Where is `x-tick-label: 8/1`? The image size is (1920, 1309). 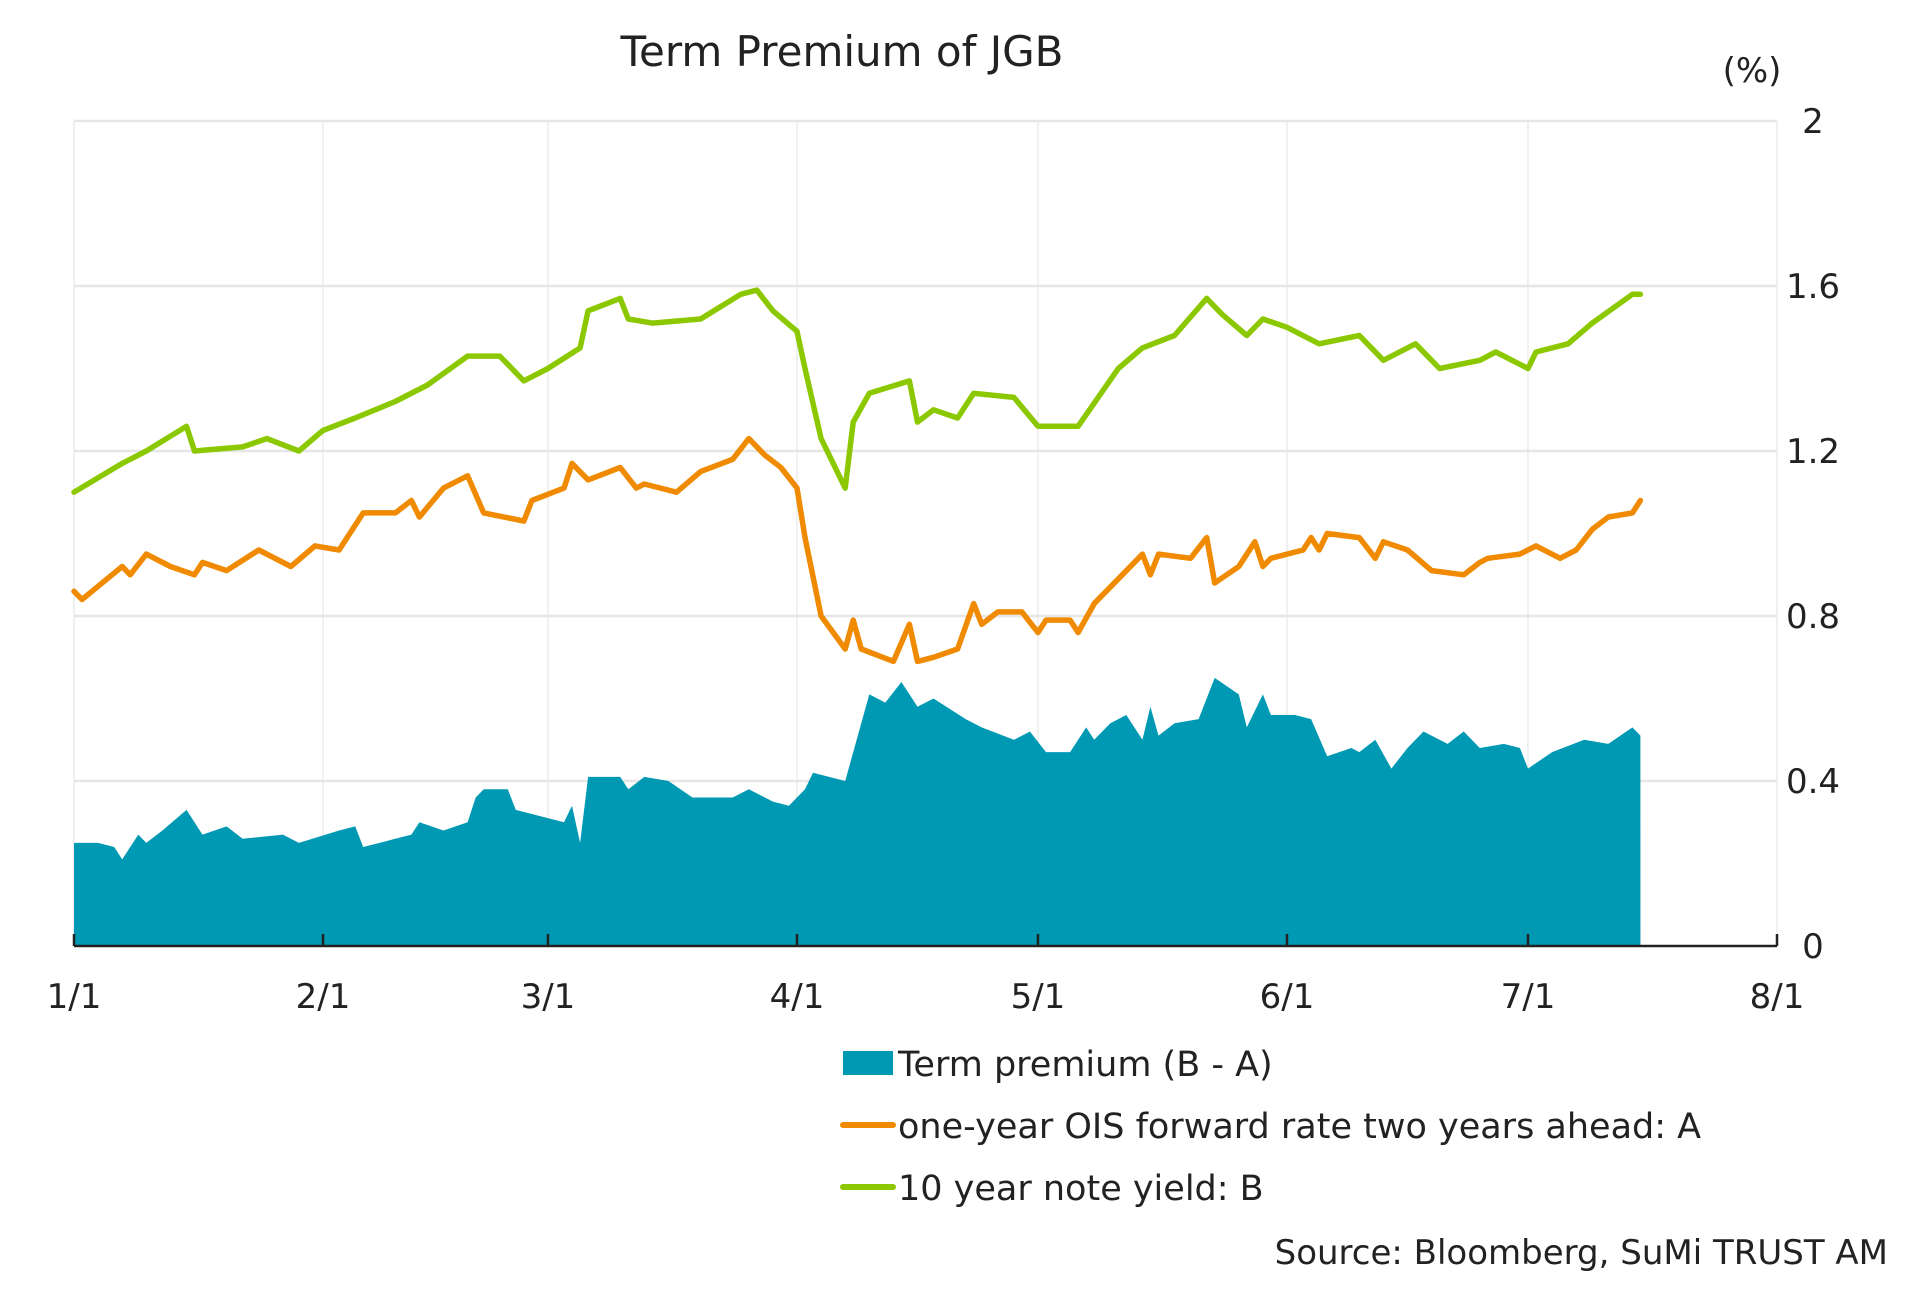 x-tick-label: 8/1 is located at coordinates (1777, 997).